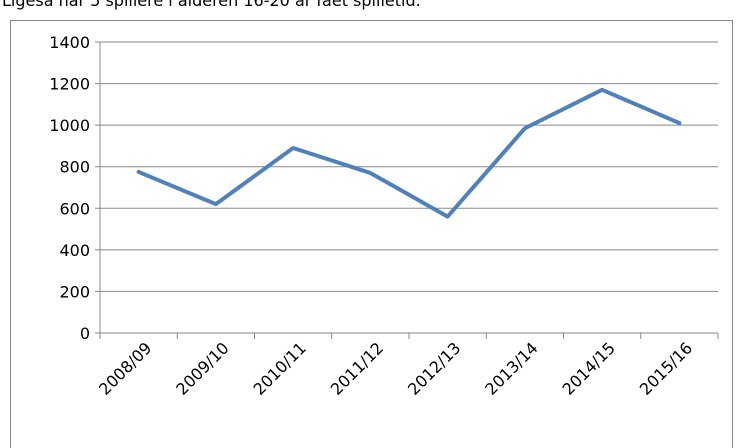 The image size is (737, 448). Describe the element at coordinates (434, 368) in the screenshot. I see `x-tick-label: 2012/13` at that location.